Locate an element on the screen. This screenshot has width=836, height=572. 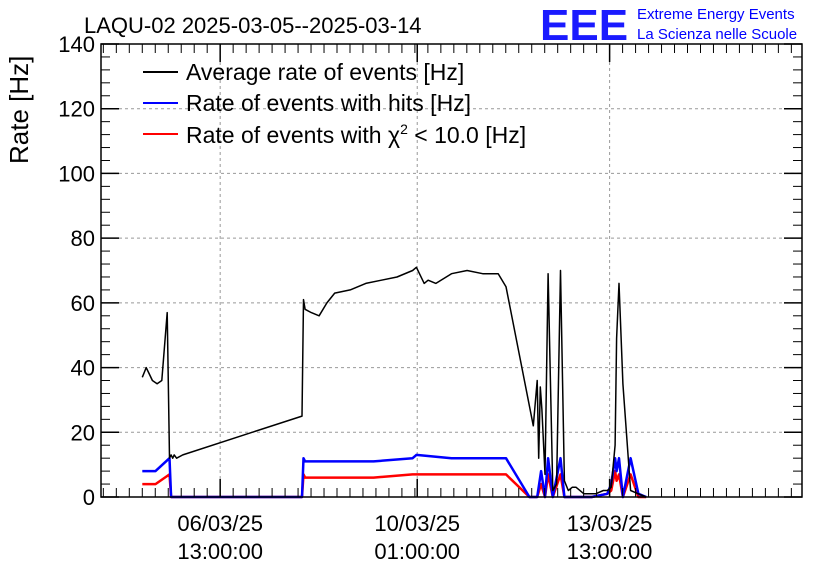
y-tick-label: 120 is located at coordinates (76, 109).